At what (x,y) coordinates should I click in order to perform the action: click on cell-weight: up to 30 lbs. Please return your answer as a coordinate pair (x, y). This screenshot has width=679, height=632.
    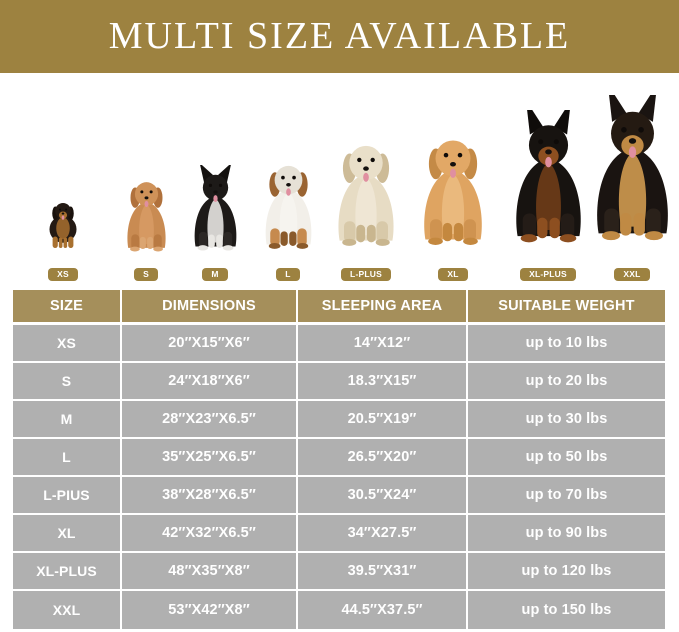
    Looking at the image, I should click on (566, 420).